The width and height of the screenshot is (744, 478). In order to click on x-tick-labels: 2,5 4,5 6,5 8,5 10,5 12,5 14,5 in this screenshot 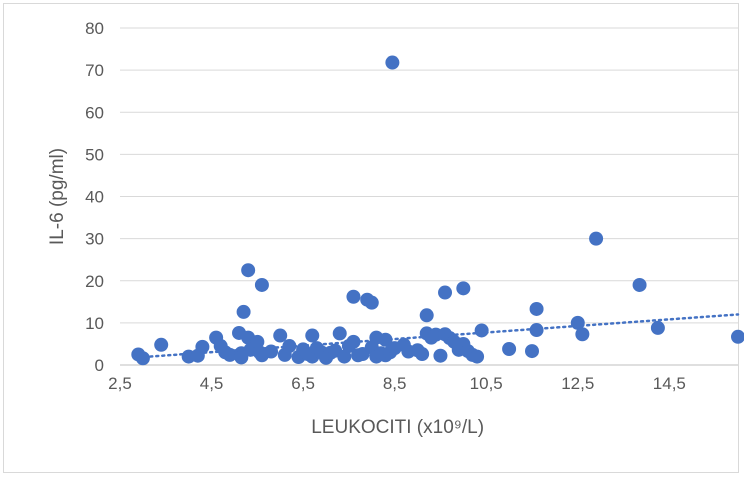, I will do `click(397, 383)`.